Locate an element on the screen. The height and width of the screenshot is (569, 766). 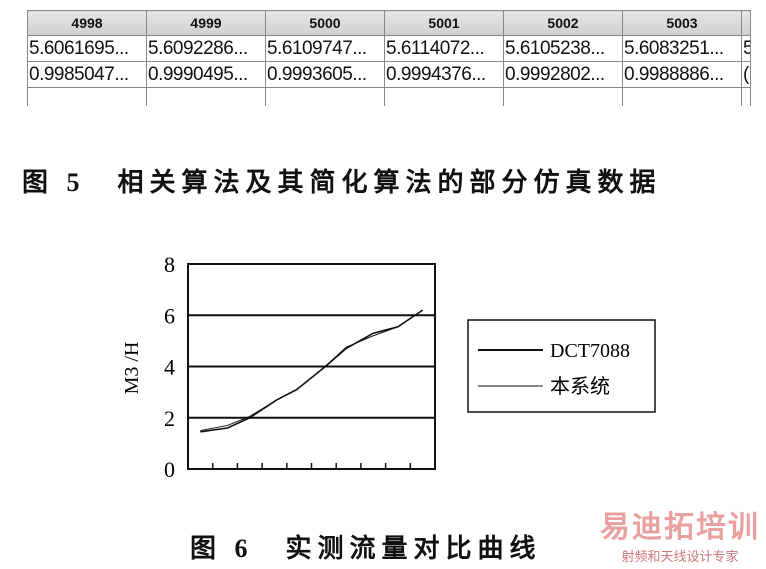
legend-label: DCT7088 is located at coordinates (590, 351).